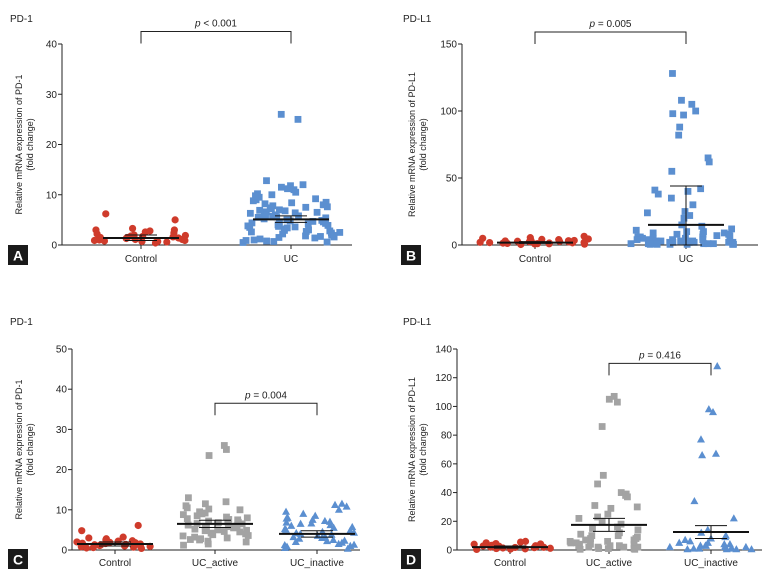 The width and height of the screenshot is (775, 578). What do you see at coordinates (18, 559) in the screenshot?
I see `panel-letter-badge` at bounding box center [18, 559].